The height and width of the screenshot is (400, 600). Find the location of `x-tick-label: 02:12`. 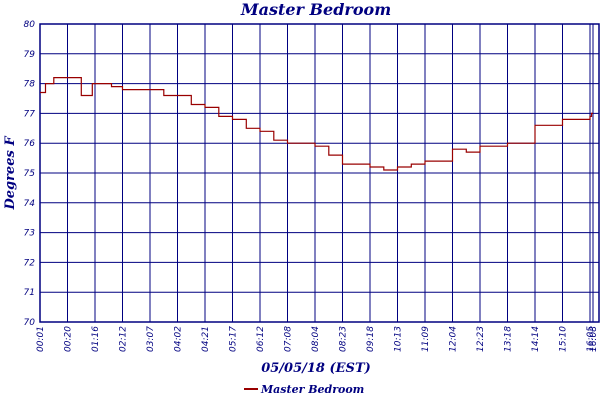

x-tick-label: 02:12 is located at coordinates (124, 339).